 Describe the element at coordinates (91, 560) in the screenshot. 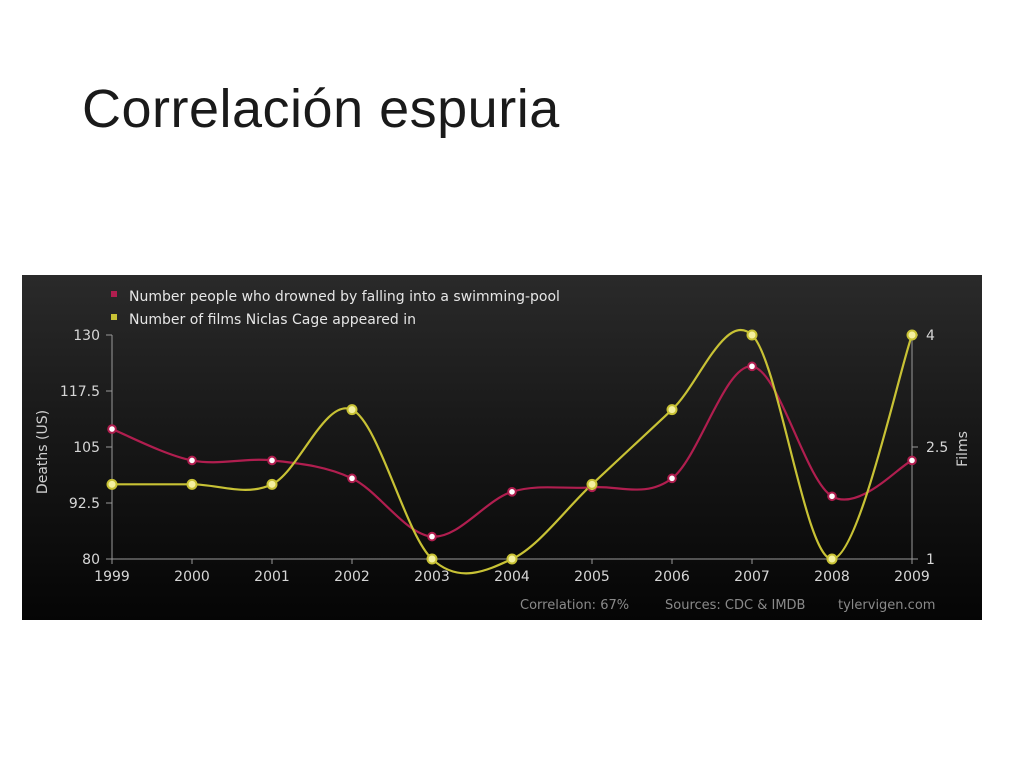

I see `y-tick-label: 80` at that location.